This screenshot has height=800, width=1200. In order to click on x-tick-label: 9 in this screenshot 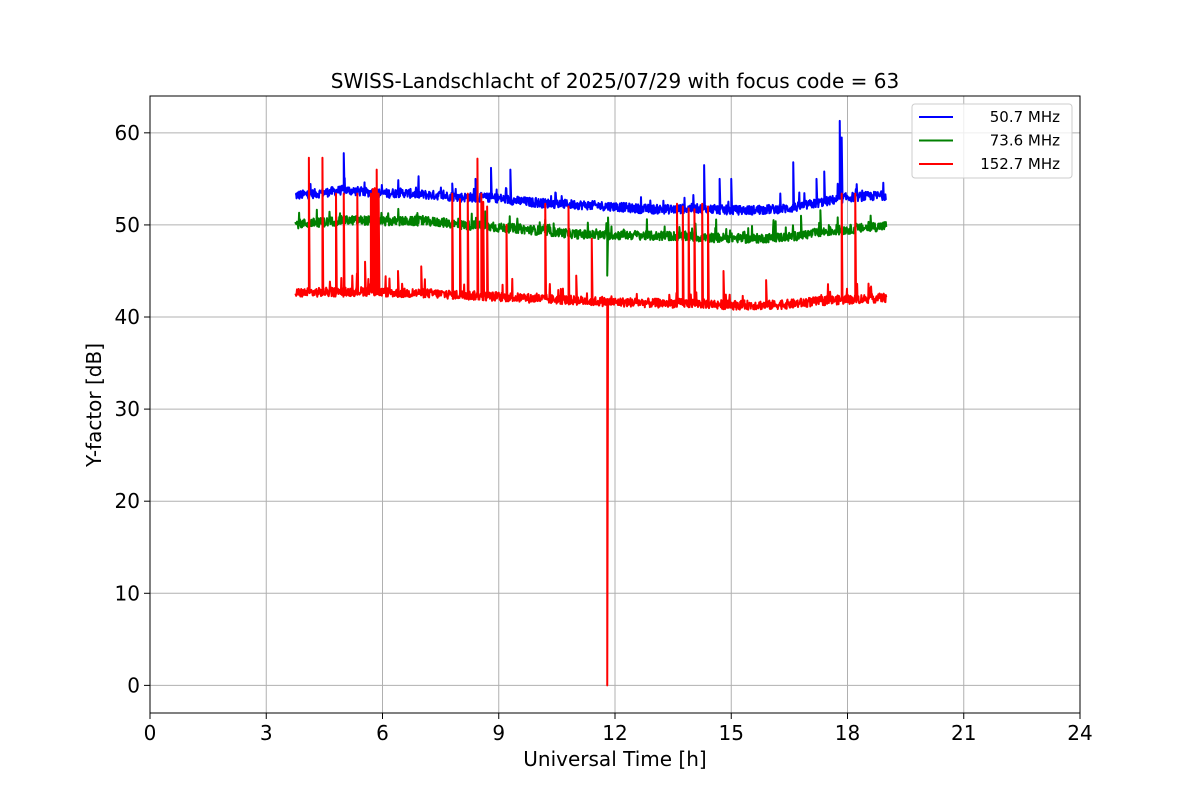, I will do `click(498, 733)`.